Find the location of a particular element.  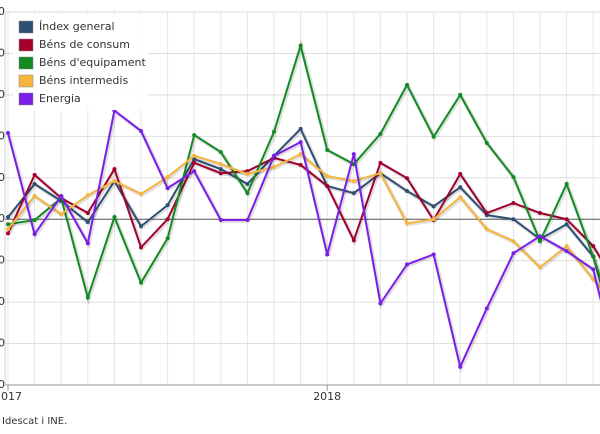

y-tick-label: -40 is located at coordinates (2, 384).